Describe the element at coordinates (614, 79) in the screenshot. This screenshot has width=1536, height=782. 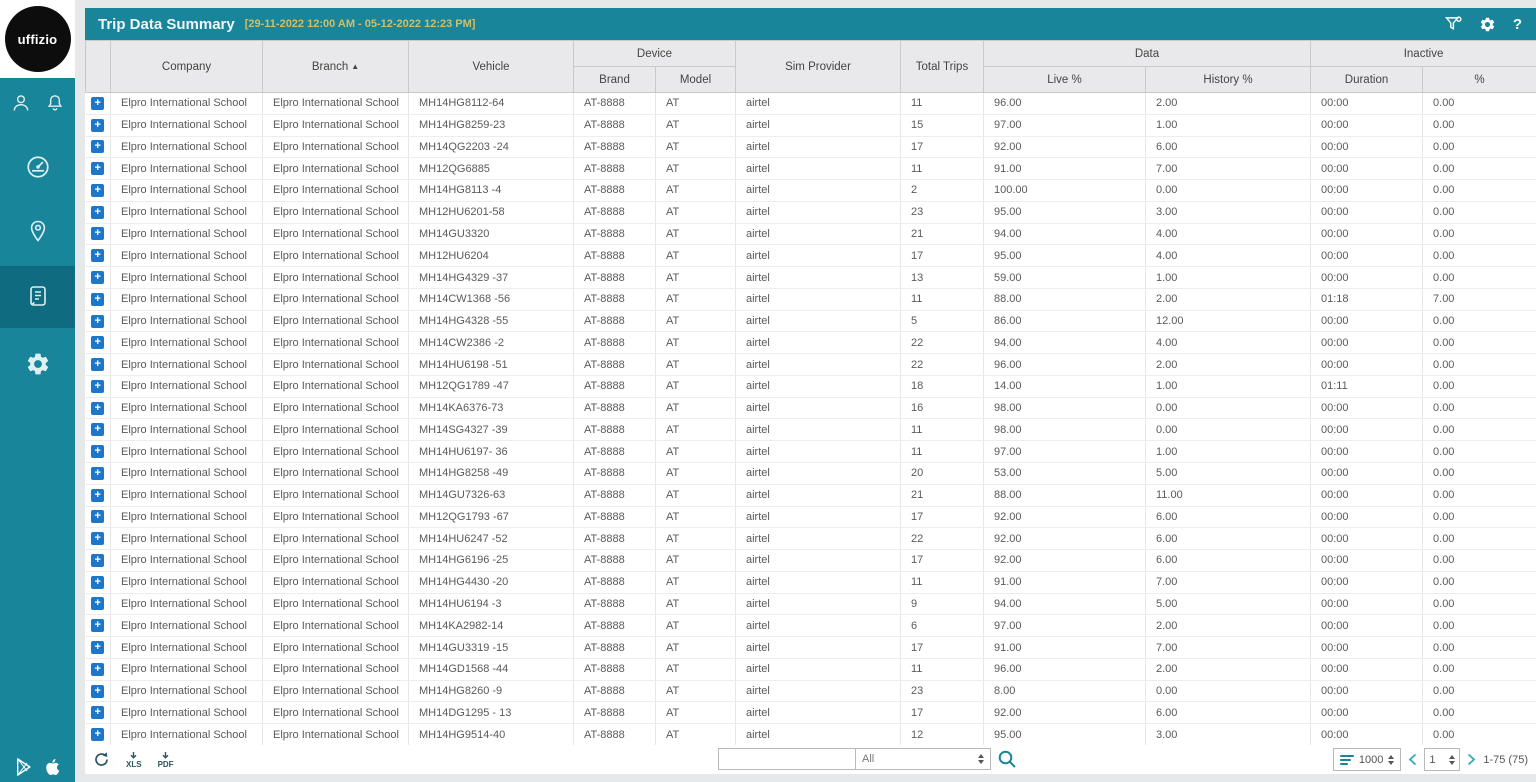
I see `column-header-brand: Brand` at that location.